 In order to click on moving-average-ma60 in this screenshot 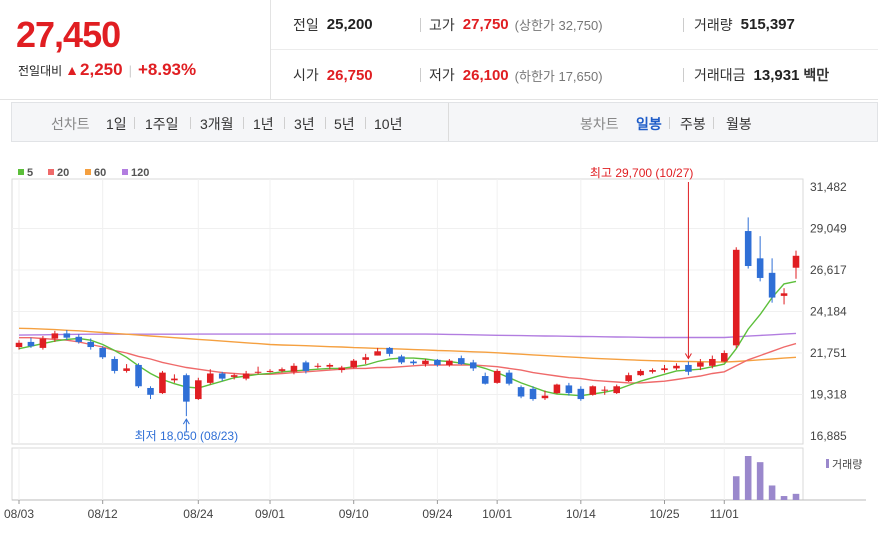, I will do `click(407, 345)`.